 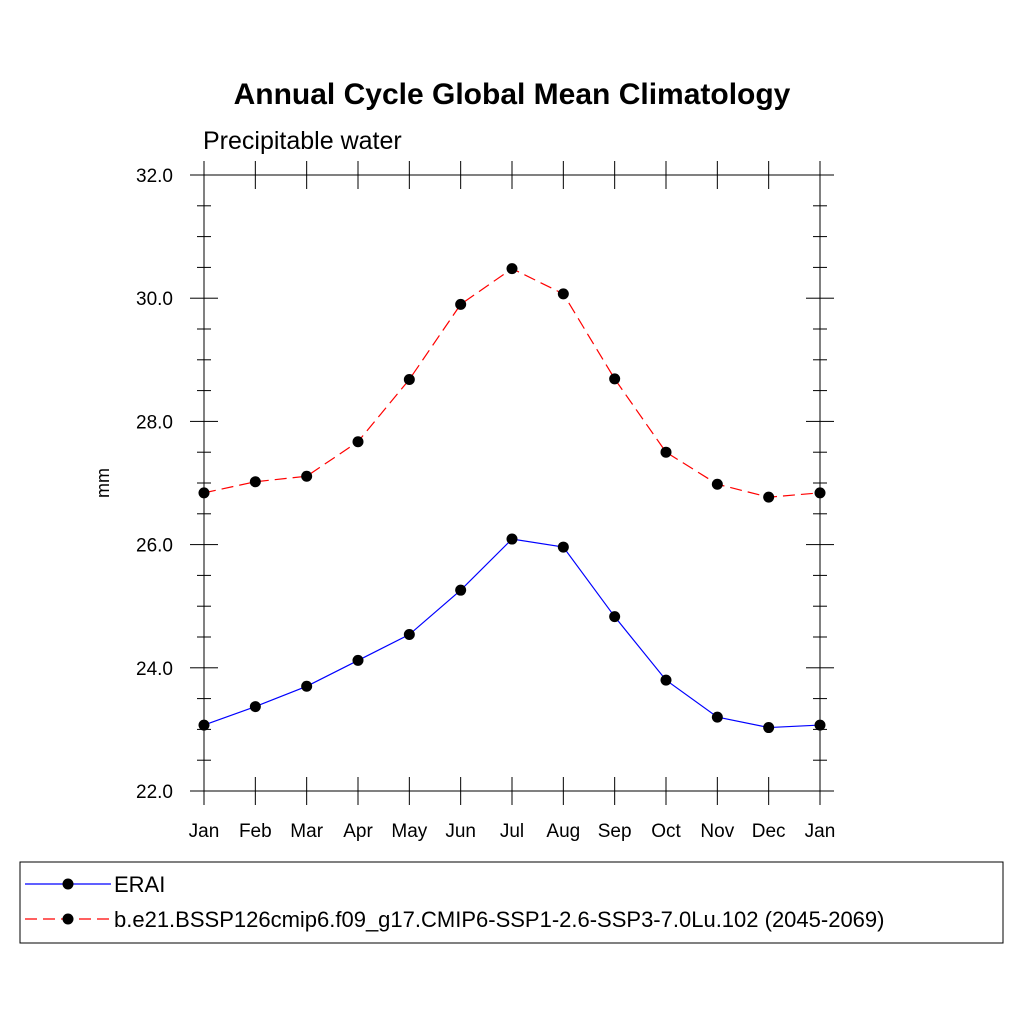 What do you see at coordinates (512, 831) in the screenshot?
I see `x-tick-label: Jul` at bounding box center [512, 831].